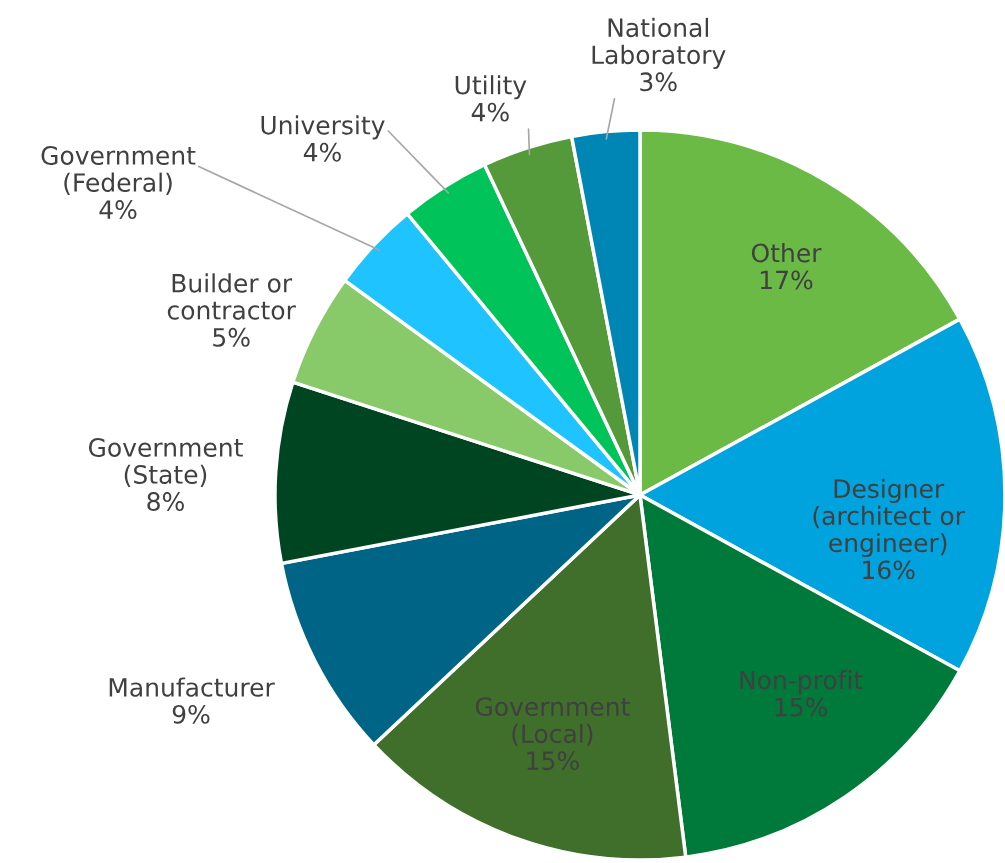 The height and width of the screenshot is (863, 1005). I want to click on slice-label: Government (Federal), so click(118, 170).